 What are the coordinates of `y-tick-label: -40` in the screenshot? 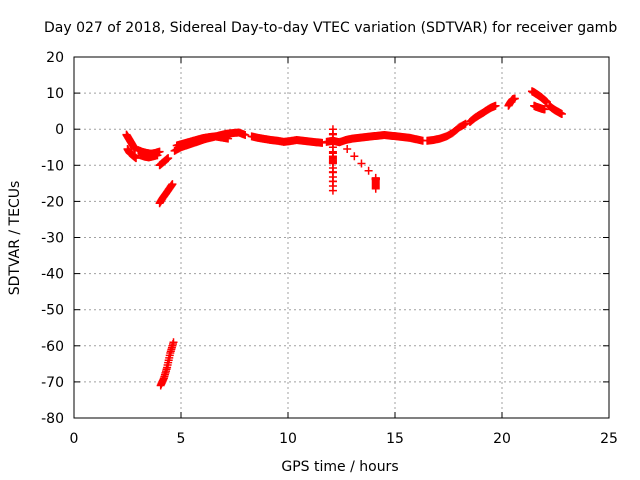 It's located at (52, 275).